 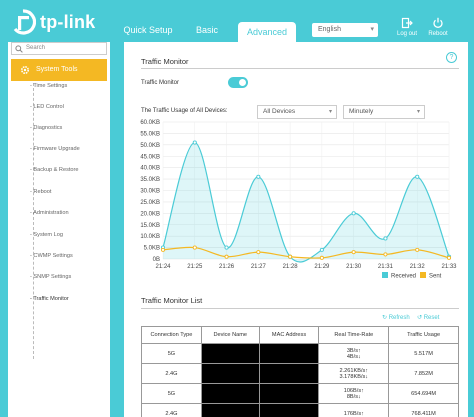 I want to click on traffic-usage: 654.694M, so click(x=423, y=393).